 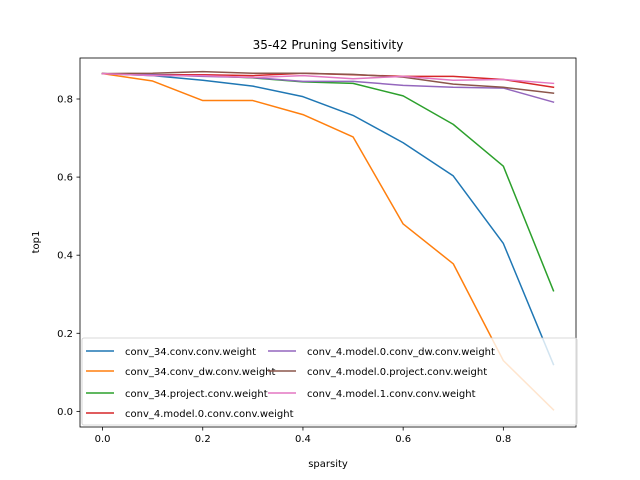 I want to click on y-axis-ticks: 0.0 0.2 0.4 0.6 0.8, so click(x=68, y=256).